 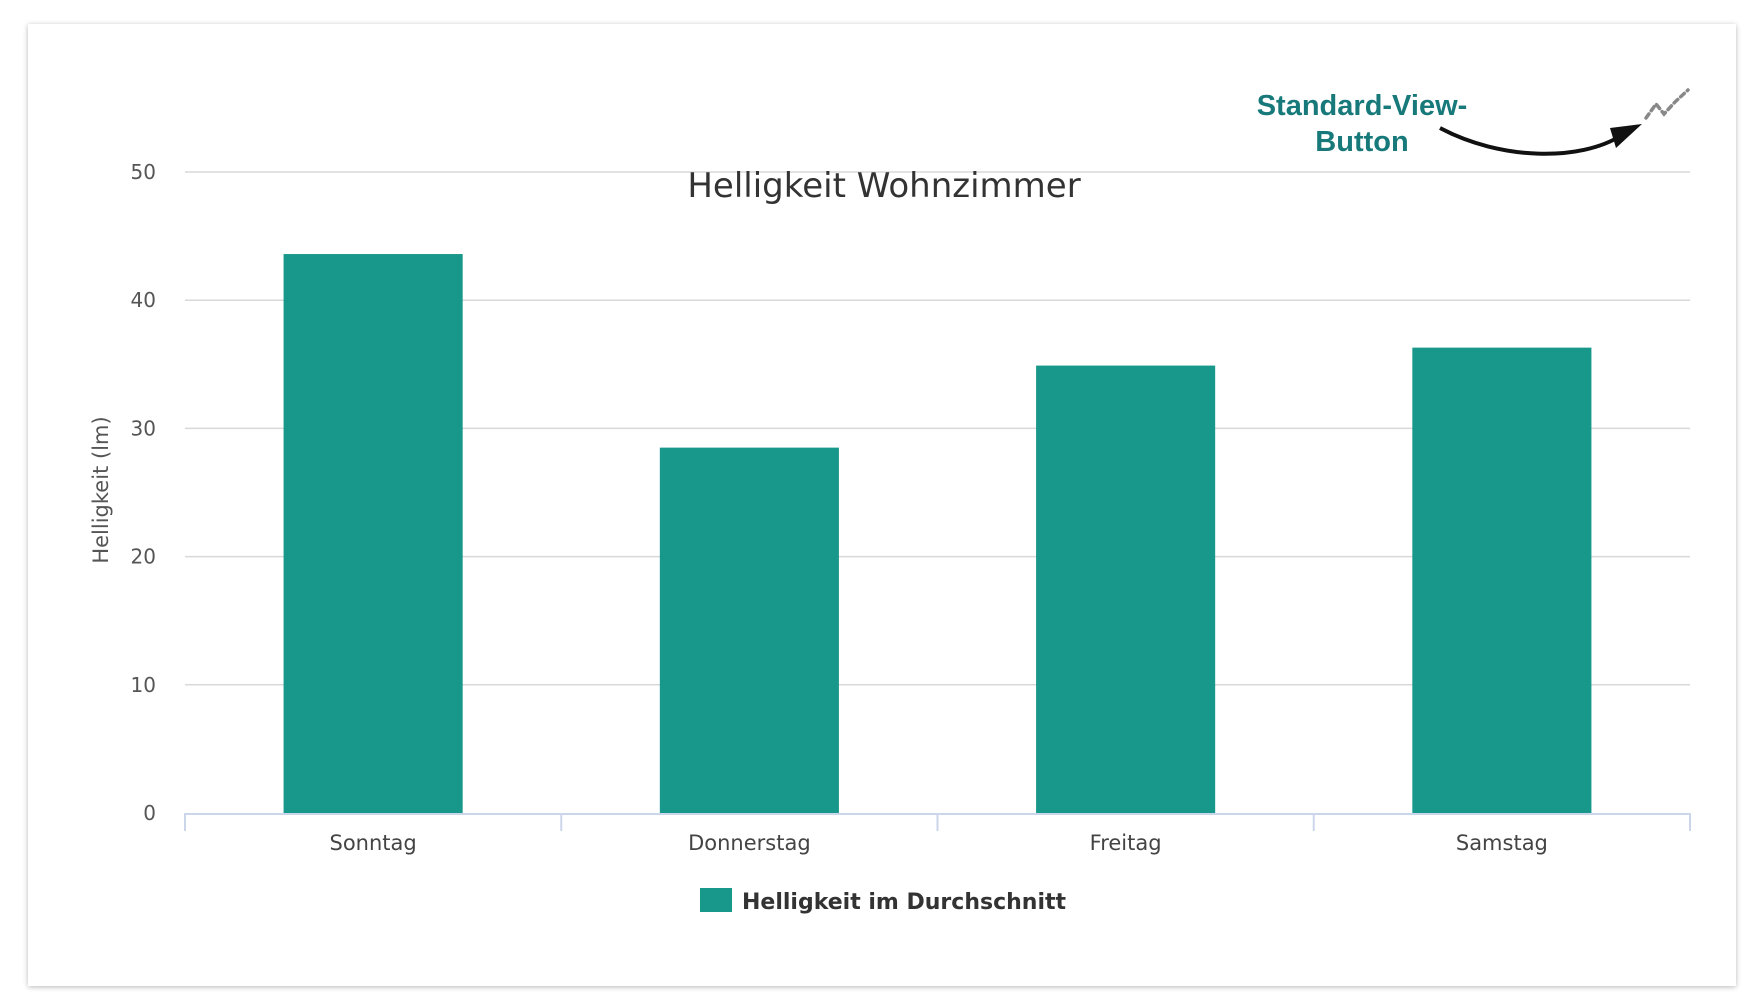 What do you see at coordinates (939, 843) in the screenshot?
I see `x-tick-labels: Sonntag Donnerstag Freitag Samstag` at bounding box center [939, 843].